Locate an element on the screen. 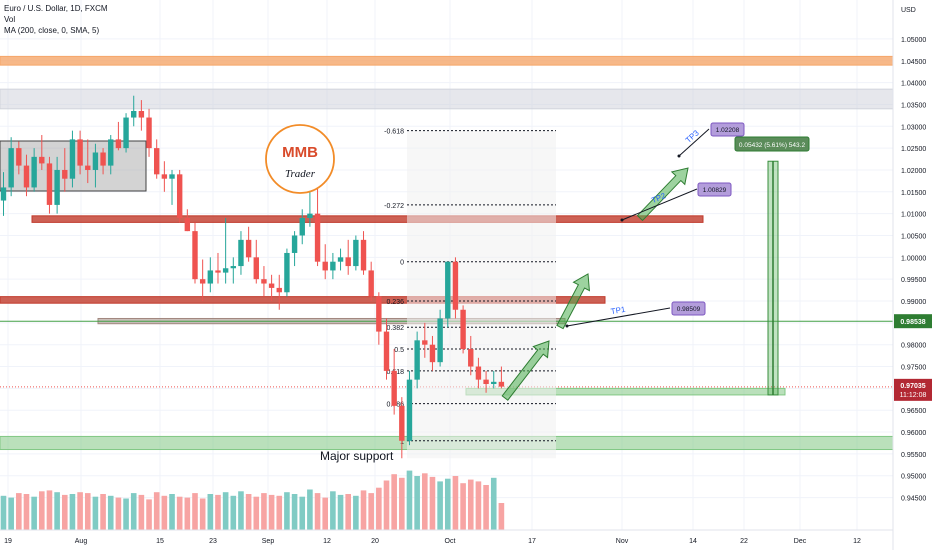  last-price-text: 0.97035 is located at coordinates (912, 386).